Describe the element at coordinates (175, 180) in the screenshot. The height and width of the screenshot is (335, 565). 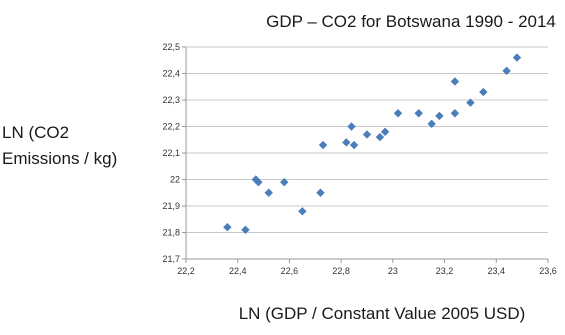
I see `y-tick-label: 22` at that location.